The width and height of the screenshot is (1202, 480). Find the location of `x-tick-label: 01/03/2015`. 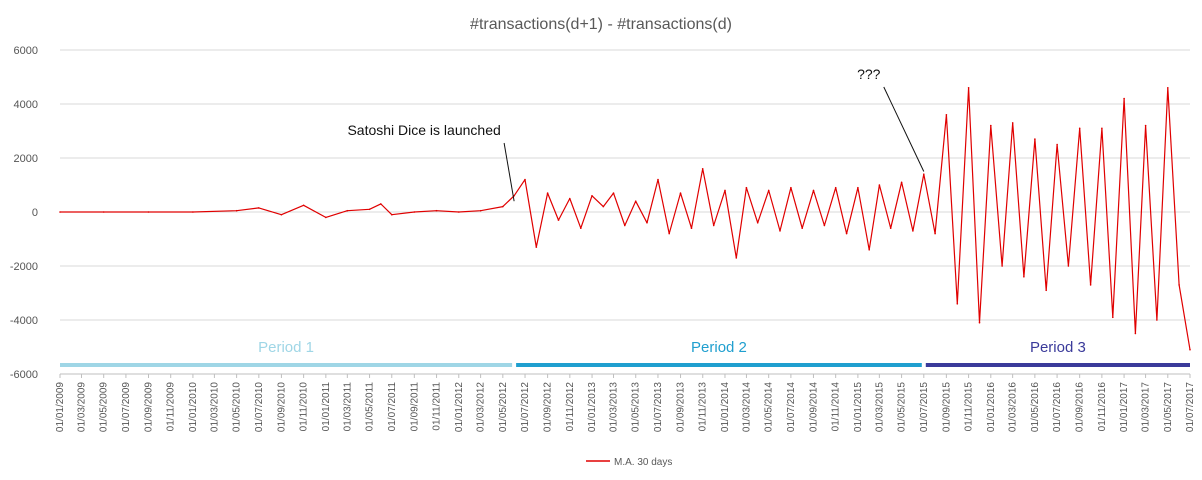

x-tick-label: 01/03/2015 is located at coordinates (879, 407).